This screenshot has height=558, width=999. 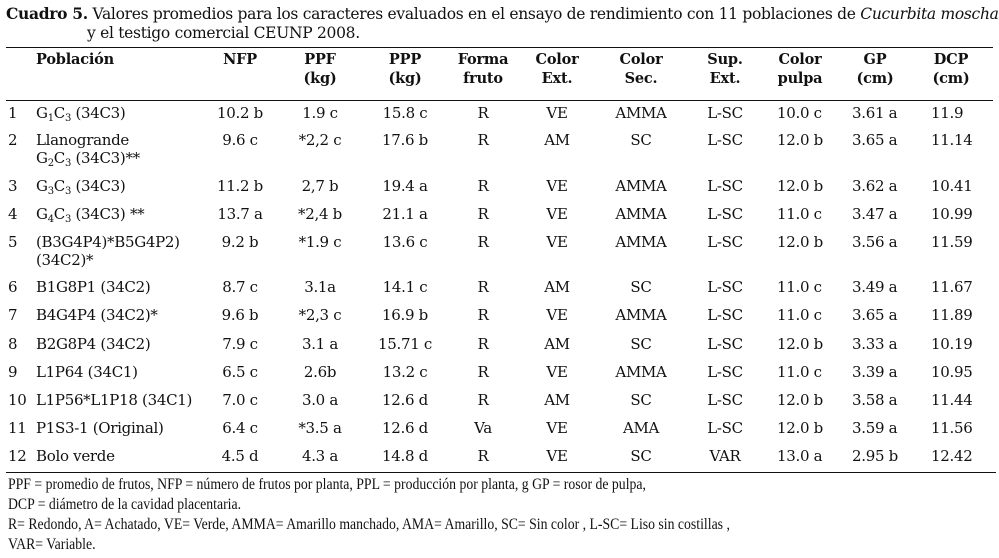 I want to click on name-segment: Bolo verde, so click(x=75, y=456).